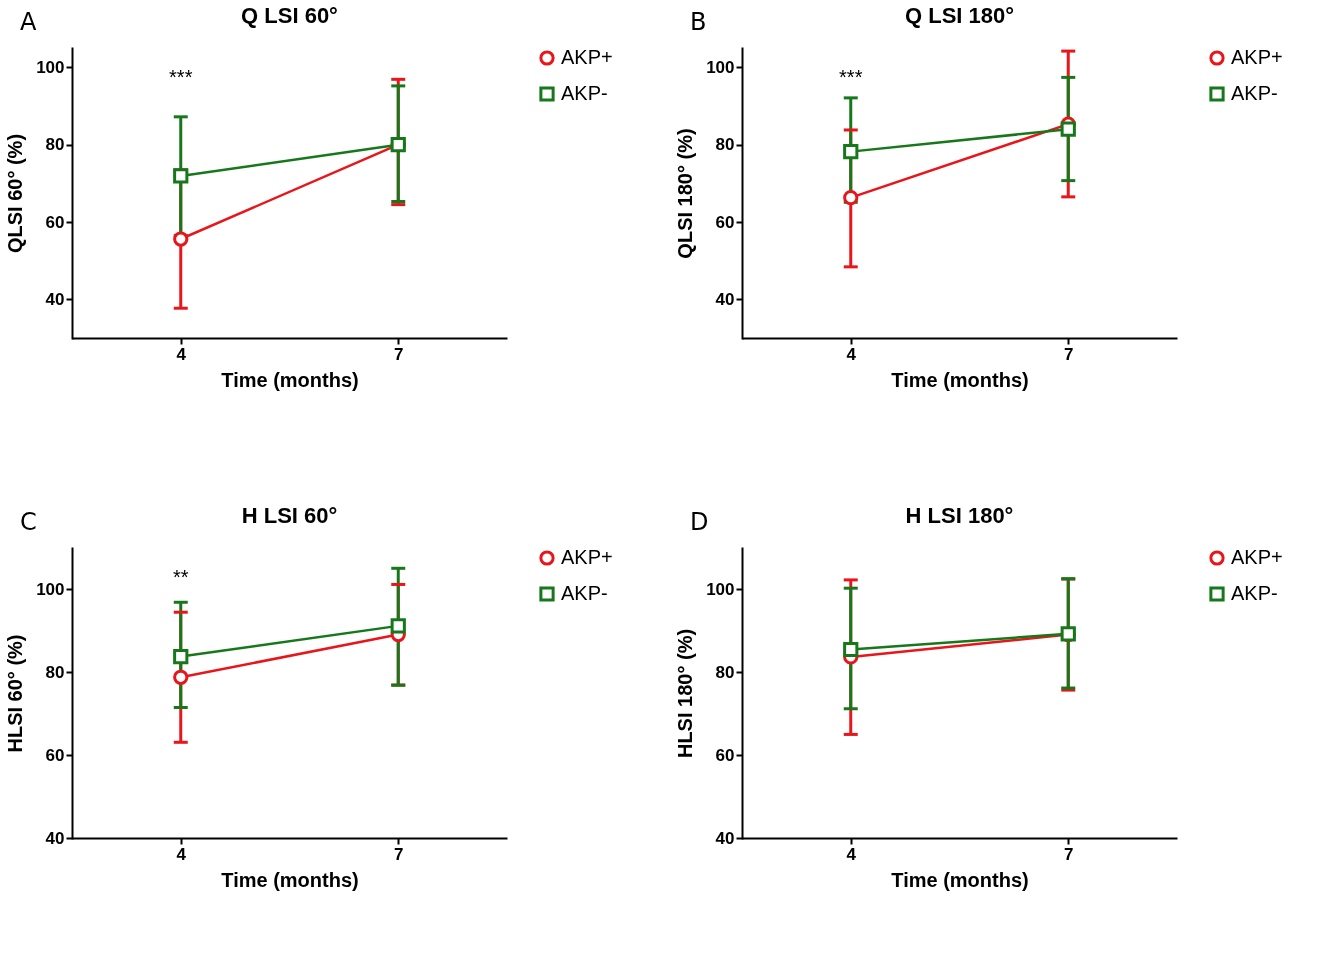 This screenshot has width=1341, height=968. What do you see at coordinates (28, 522) in the screenshot?
I see `text: C` at bounding box center [28, 522].